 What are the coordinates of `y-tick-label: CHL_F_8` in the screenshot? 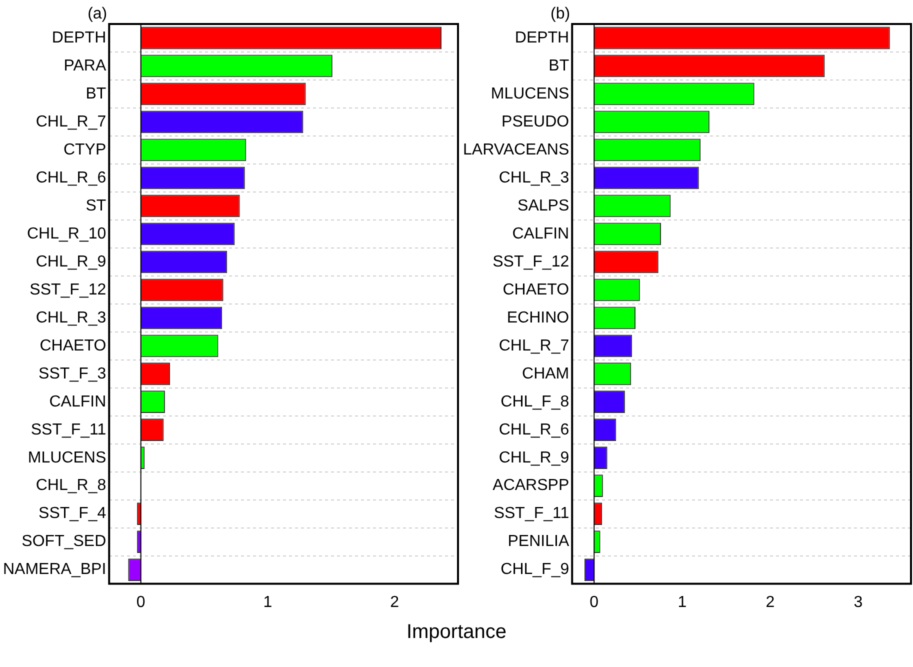 It's located at (535, 401).